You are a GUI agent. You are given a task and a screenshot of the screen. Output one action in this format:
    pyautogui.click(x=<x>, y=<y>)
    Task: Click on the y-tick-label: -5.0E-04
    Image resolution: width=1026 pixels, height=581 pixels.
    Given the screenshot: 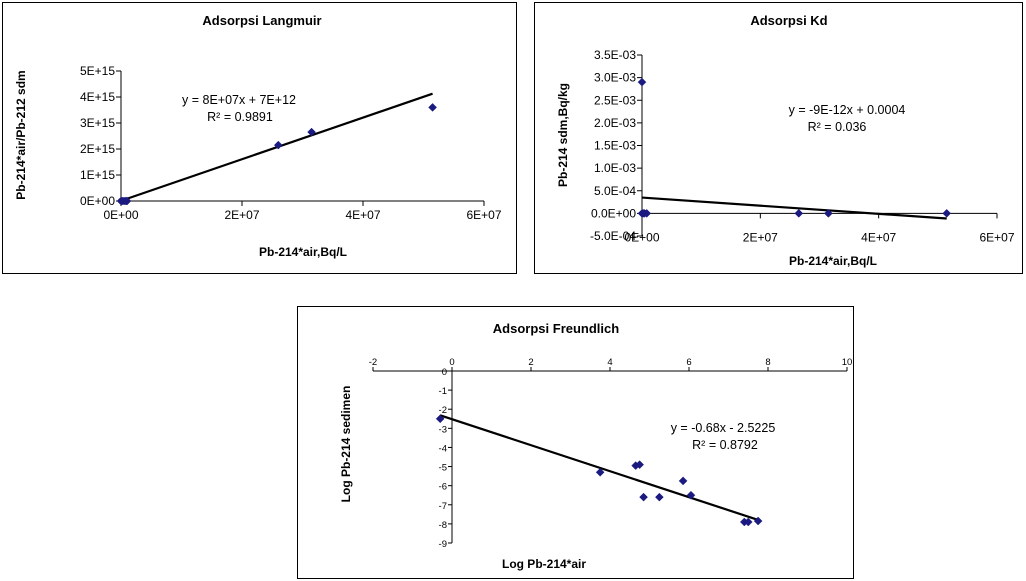 What is the action you would take?
    pyautogui.click(x=613, y=236)
    